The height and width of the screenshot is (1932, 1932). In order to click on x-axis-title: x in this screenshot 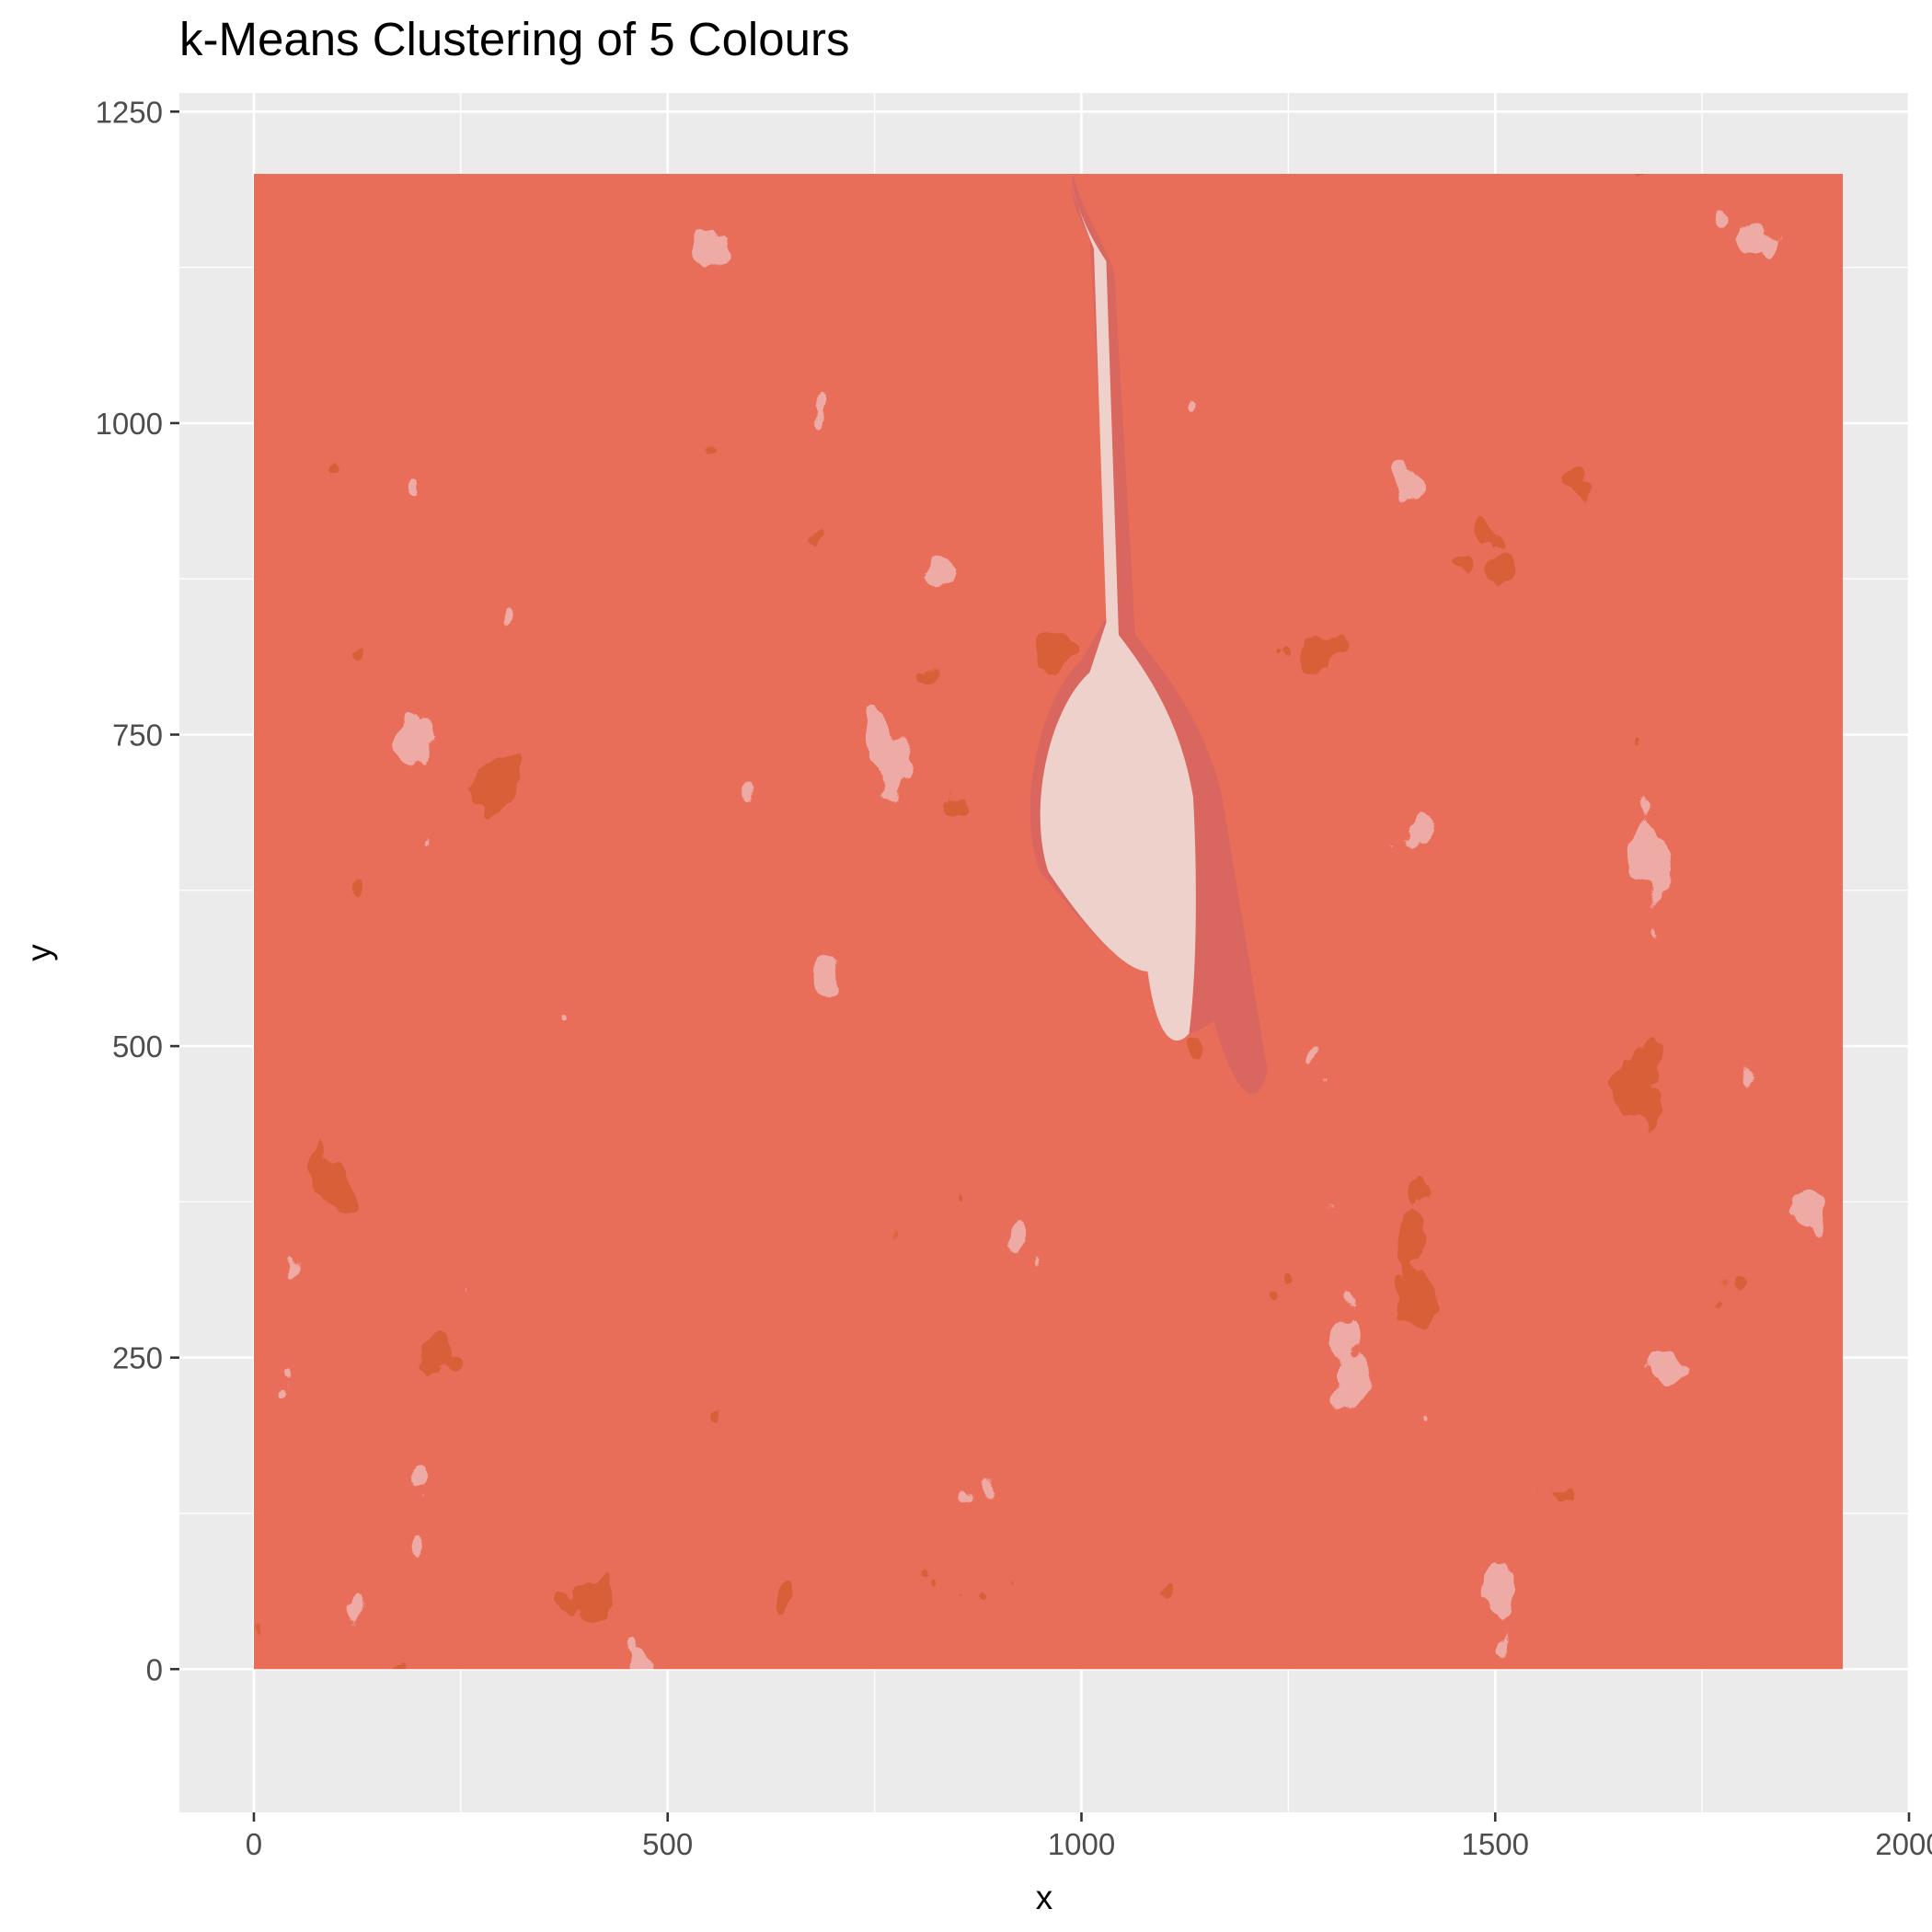, I will do `click(1044, 1897)`.